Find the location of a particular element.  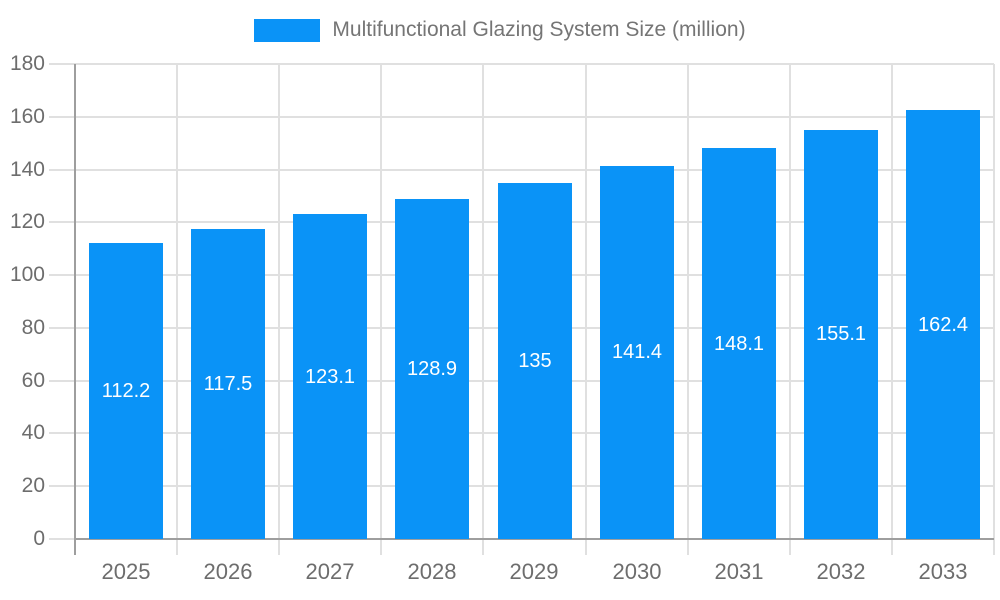

bar-value-label: 117.5 is located at coordinates (228, 384).